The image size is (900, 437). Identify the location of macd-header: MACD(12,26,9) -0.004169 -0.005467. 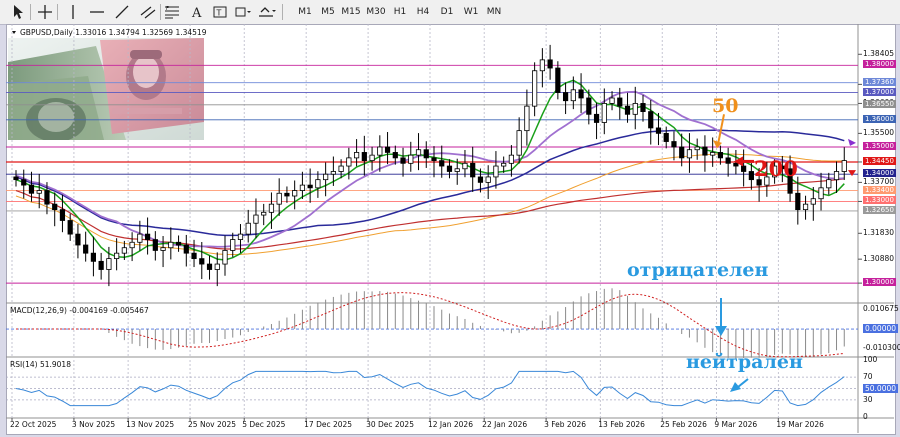
(79, 310).